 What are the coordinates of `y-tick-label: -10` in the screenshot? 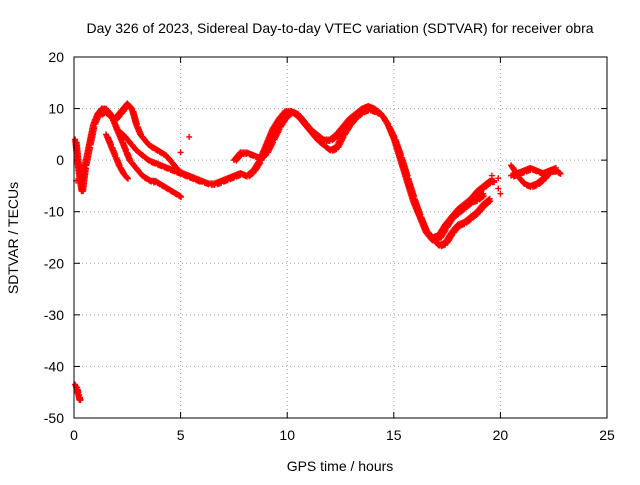 It's located at (54, 212).